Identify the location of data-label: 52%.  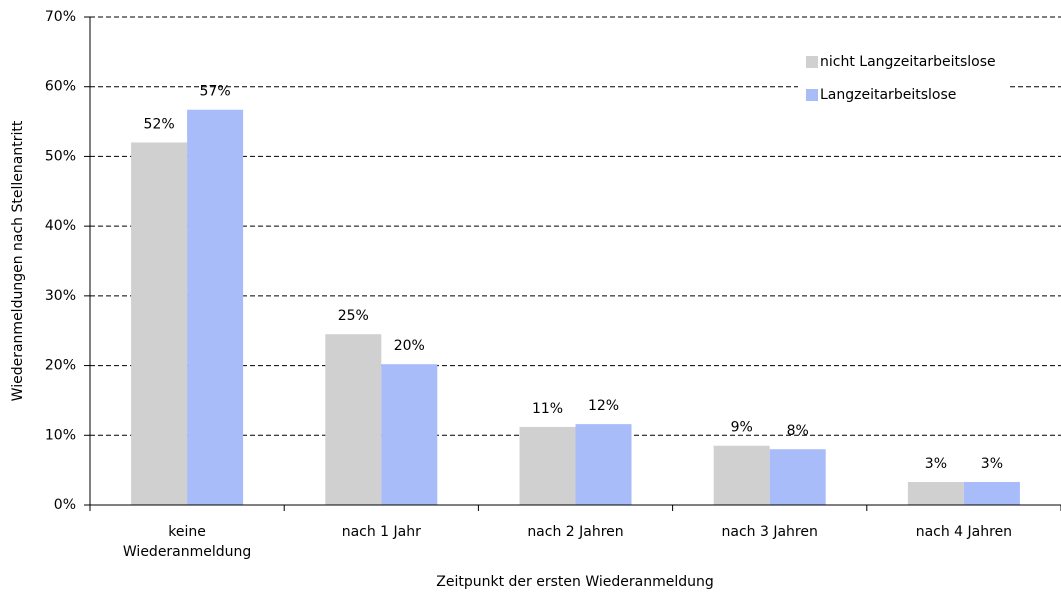
(159, 124).